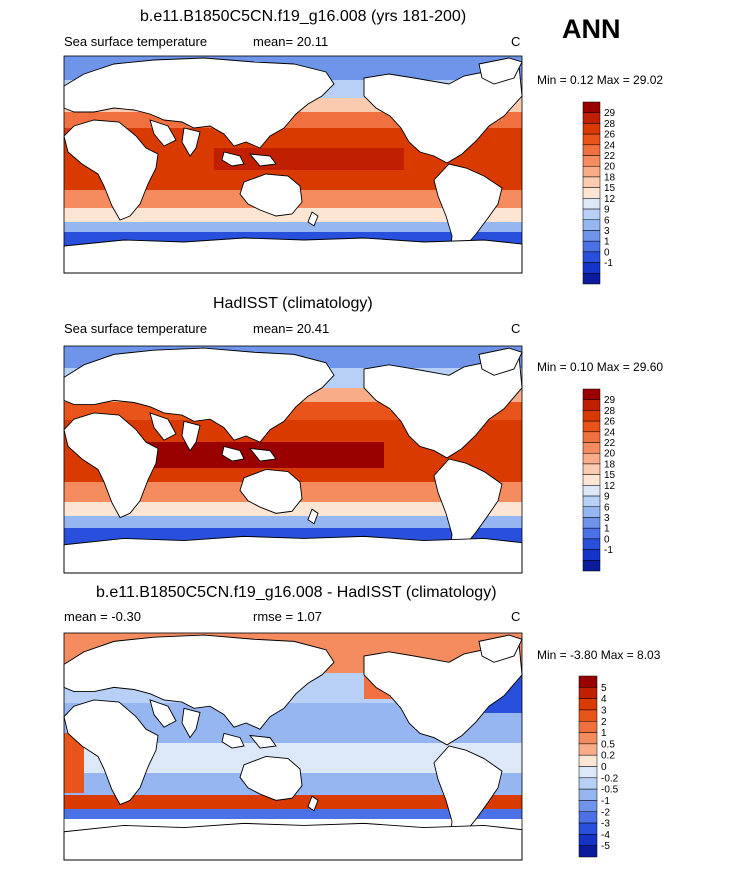  What do you see at coordinates (610, 486) in the screenshot?
I see `panel2-colorbar-tick-label: 12` at bounding box center [610, 486].